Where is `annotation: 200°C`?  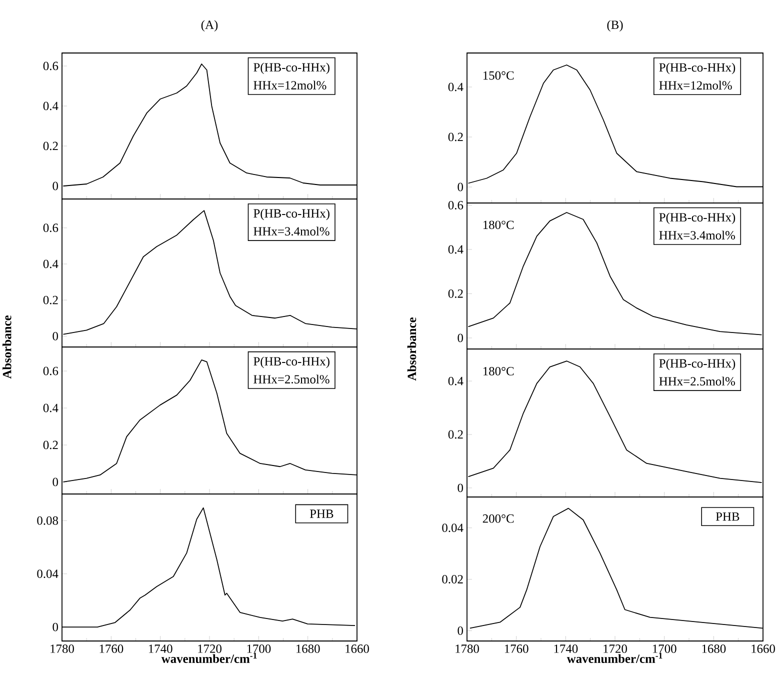 annotation: 200°C is located at coordinates (498, 518).